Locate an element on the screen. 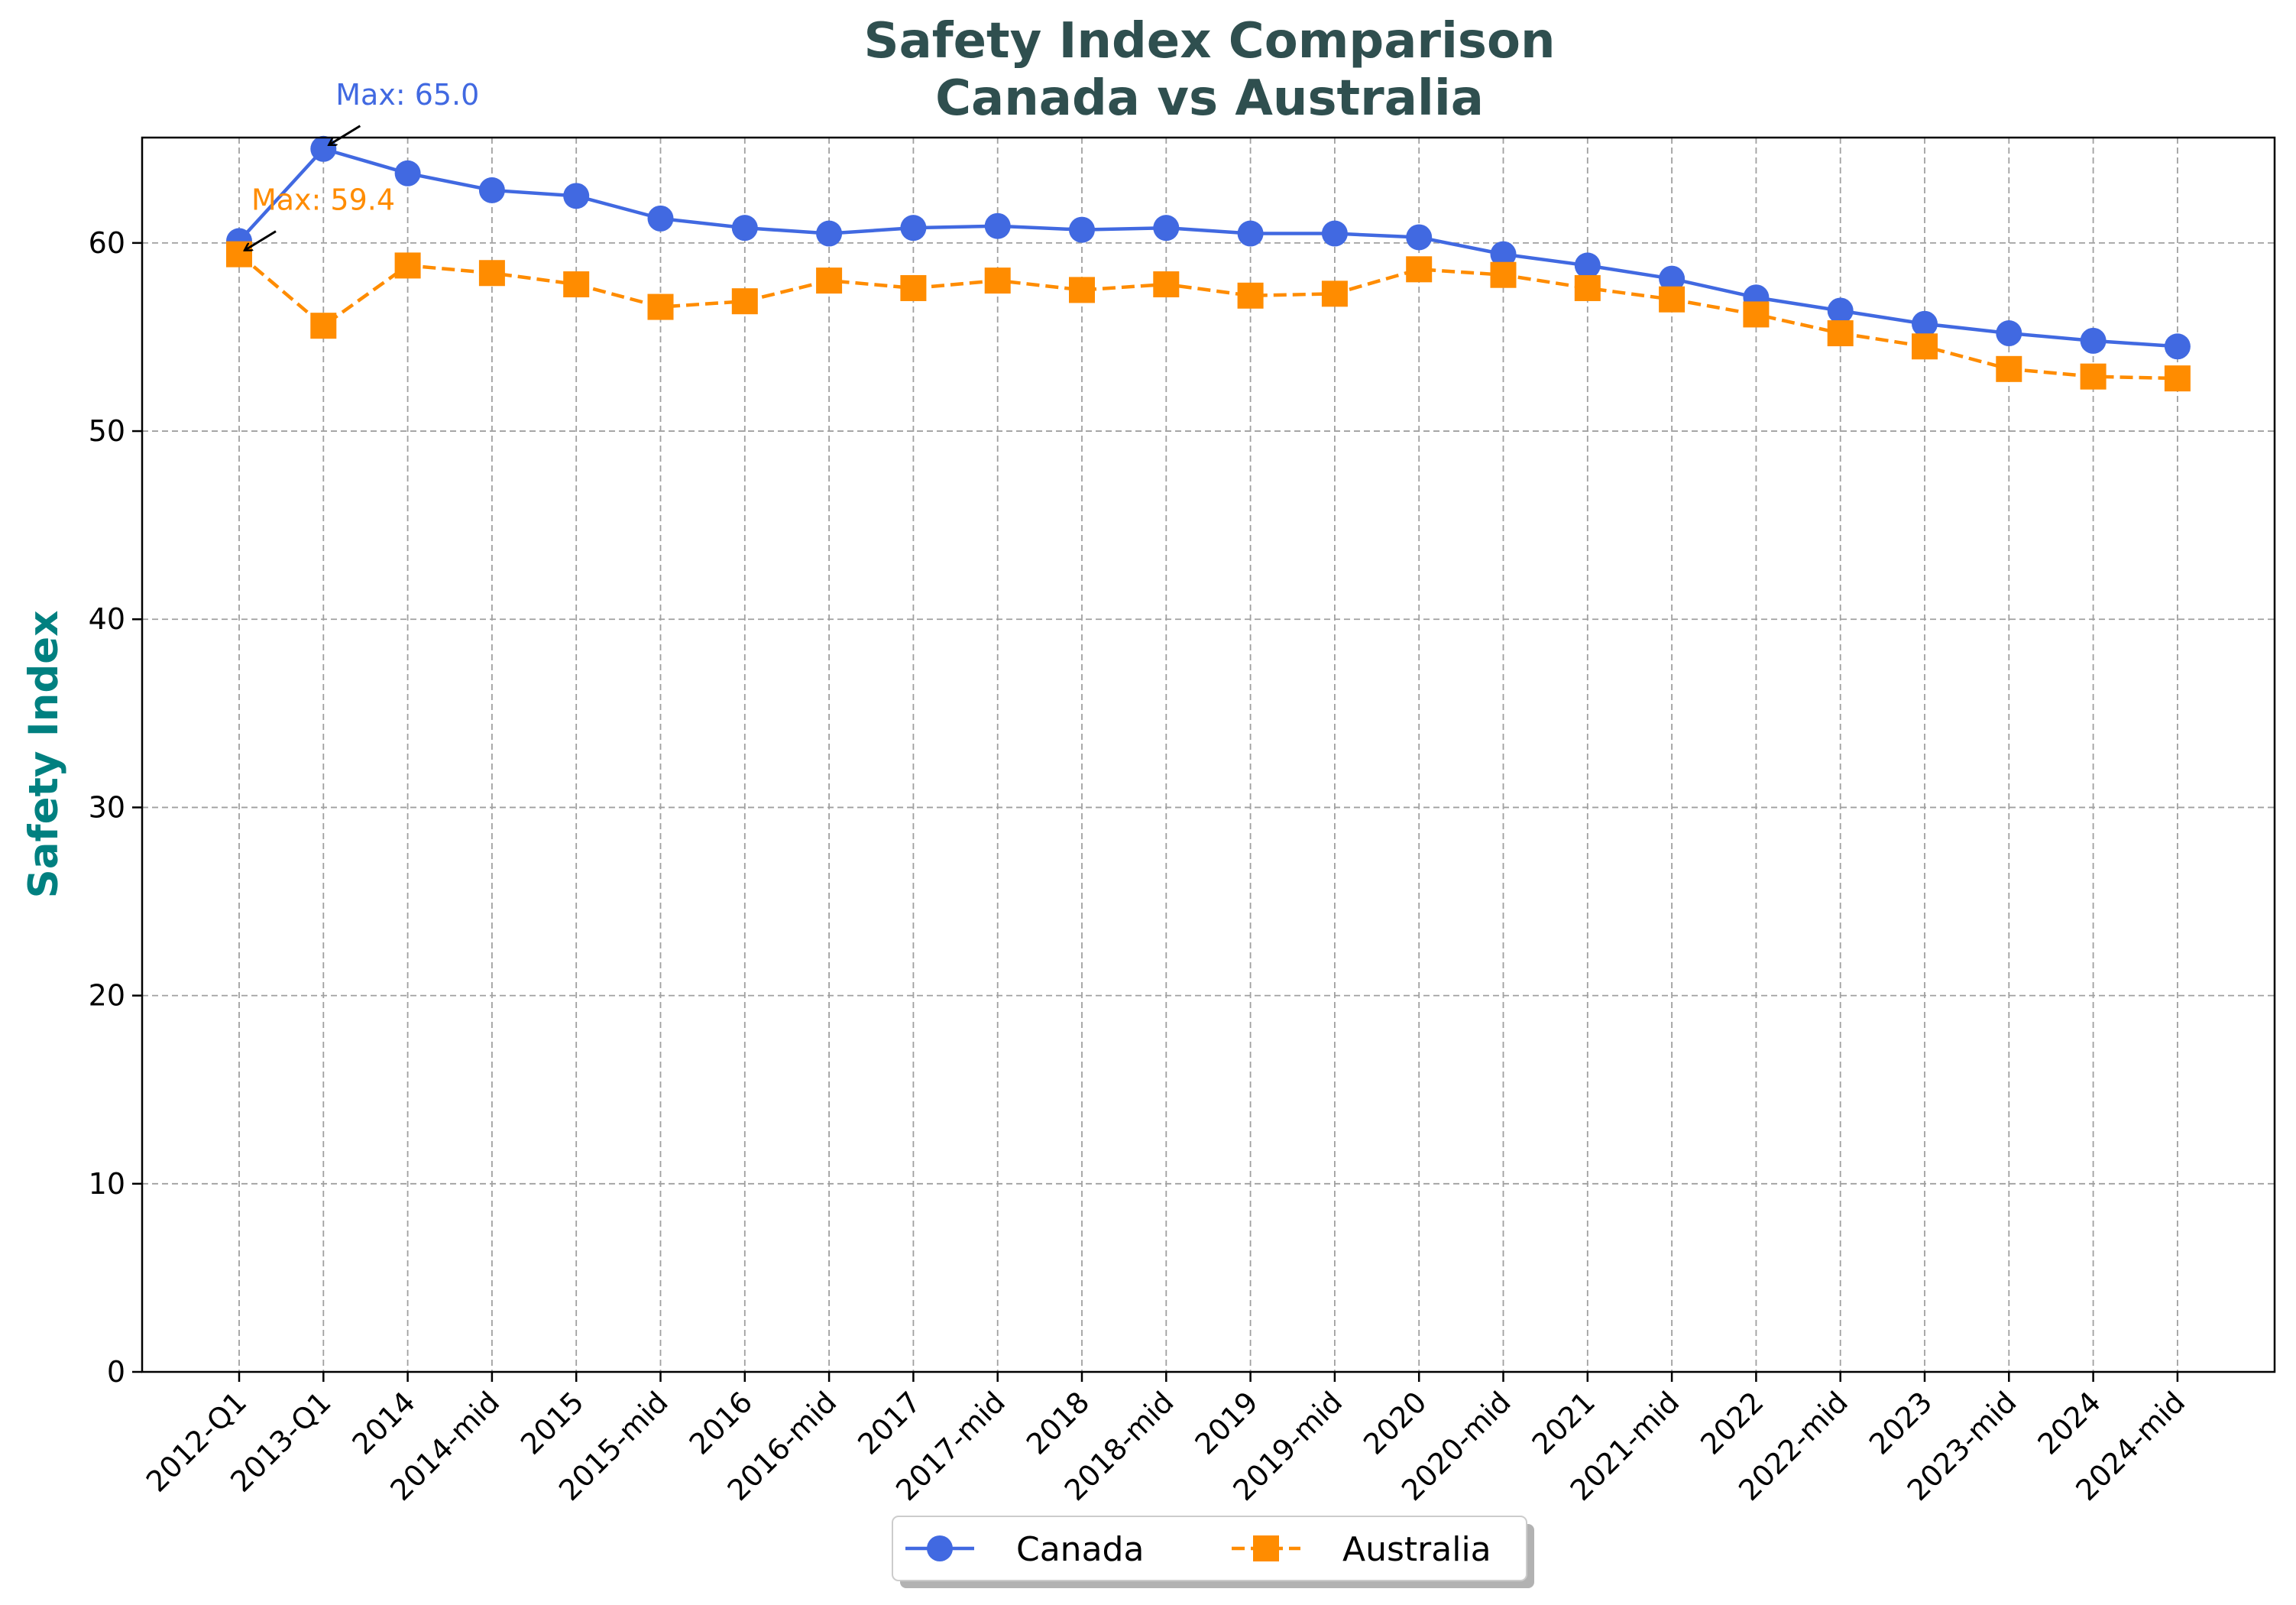 Image resolution: width=2296 pixels, height=1605 pixels. y-tick-label: 60 is located at coordinates (107, 243).